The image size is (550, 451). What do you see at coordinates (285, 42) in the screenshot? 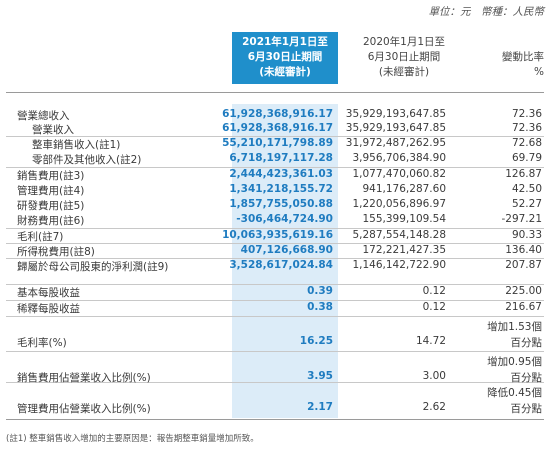
I see `header-line: 2021年1月1日至` at bounding box center [285, 42].